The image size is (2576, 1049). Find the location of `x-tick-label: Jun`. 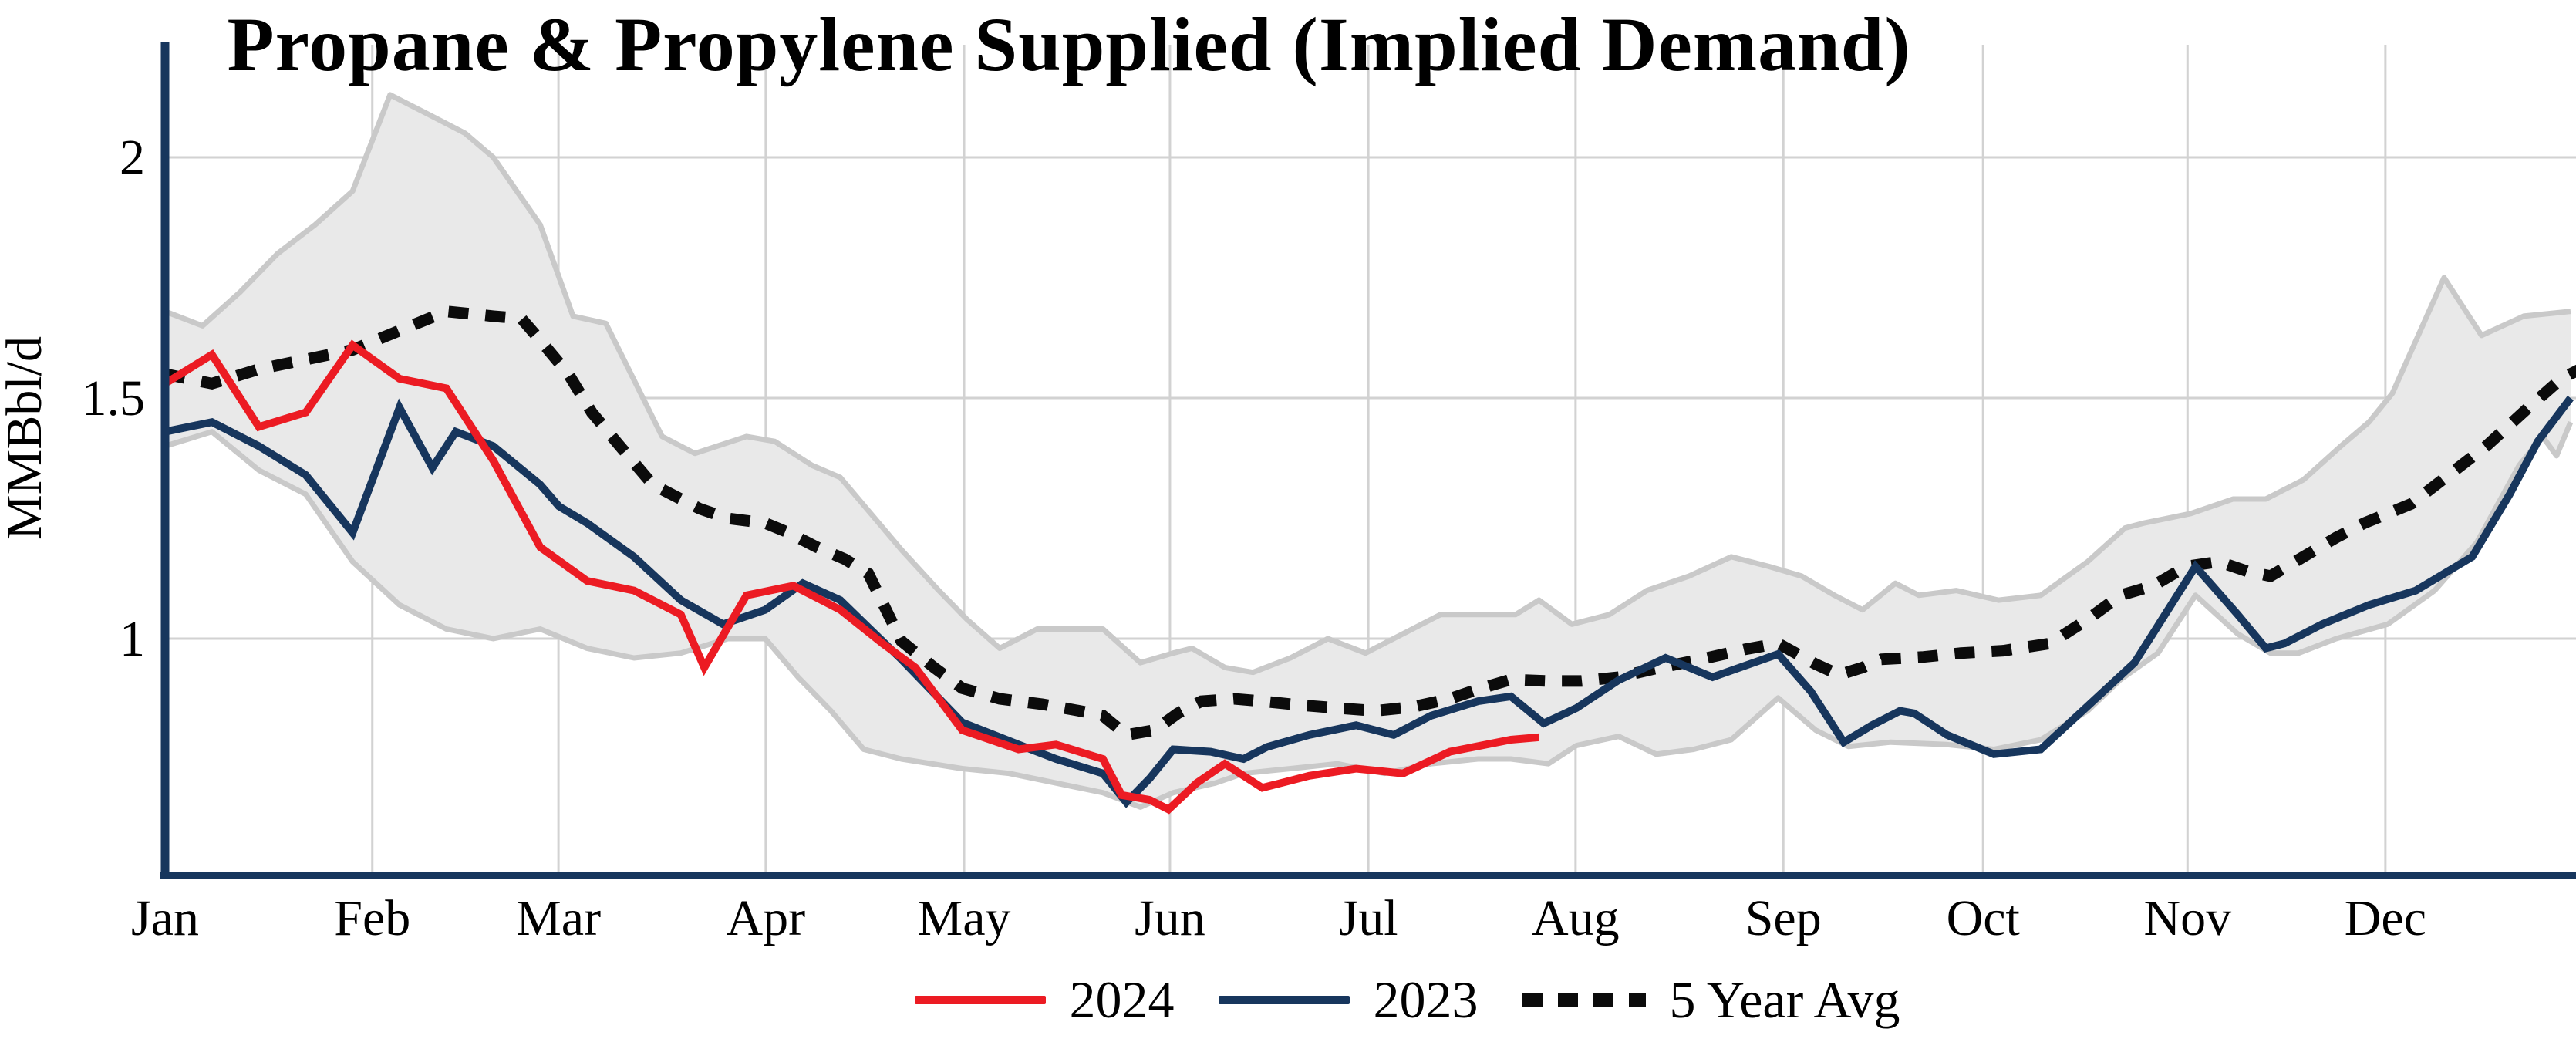

x-tick-label: Jun is located at coordinates (1170, 918).